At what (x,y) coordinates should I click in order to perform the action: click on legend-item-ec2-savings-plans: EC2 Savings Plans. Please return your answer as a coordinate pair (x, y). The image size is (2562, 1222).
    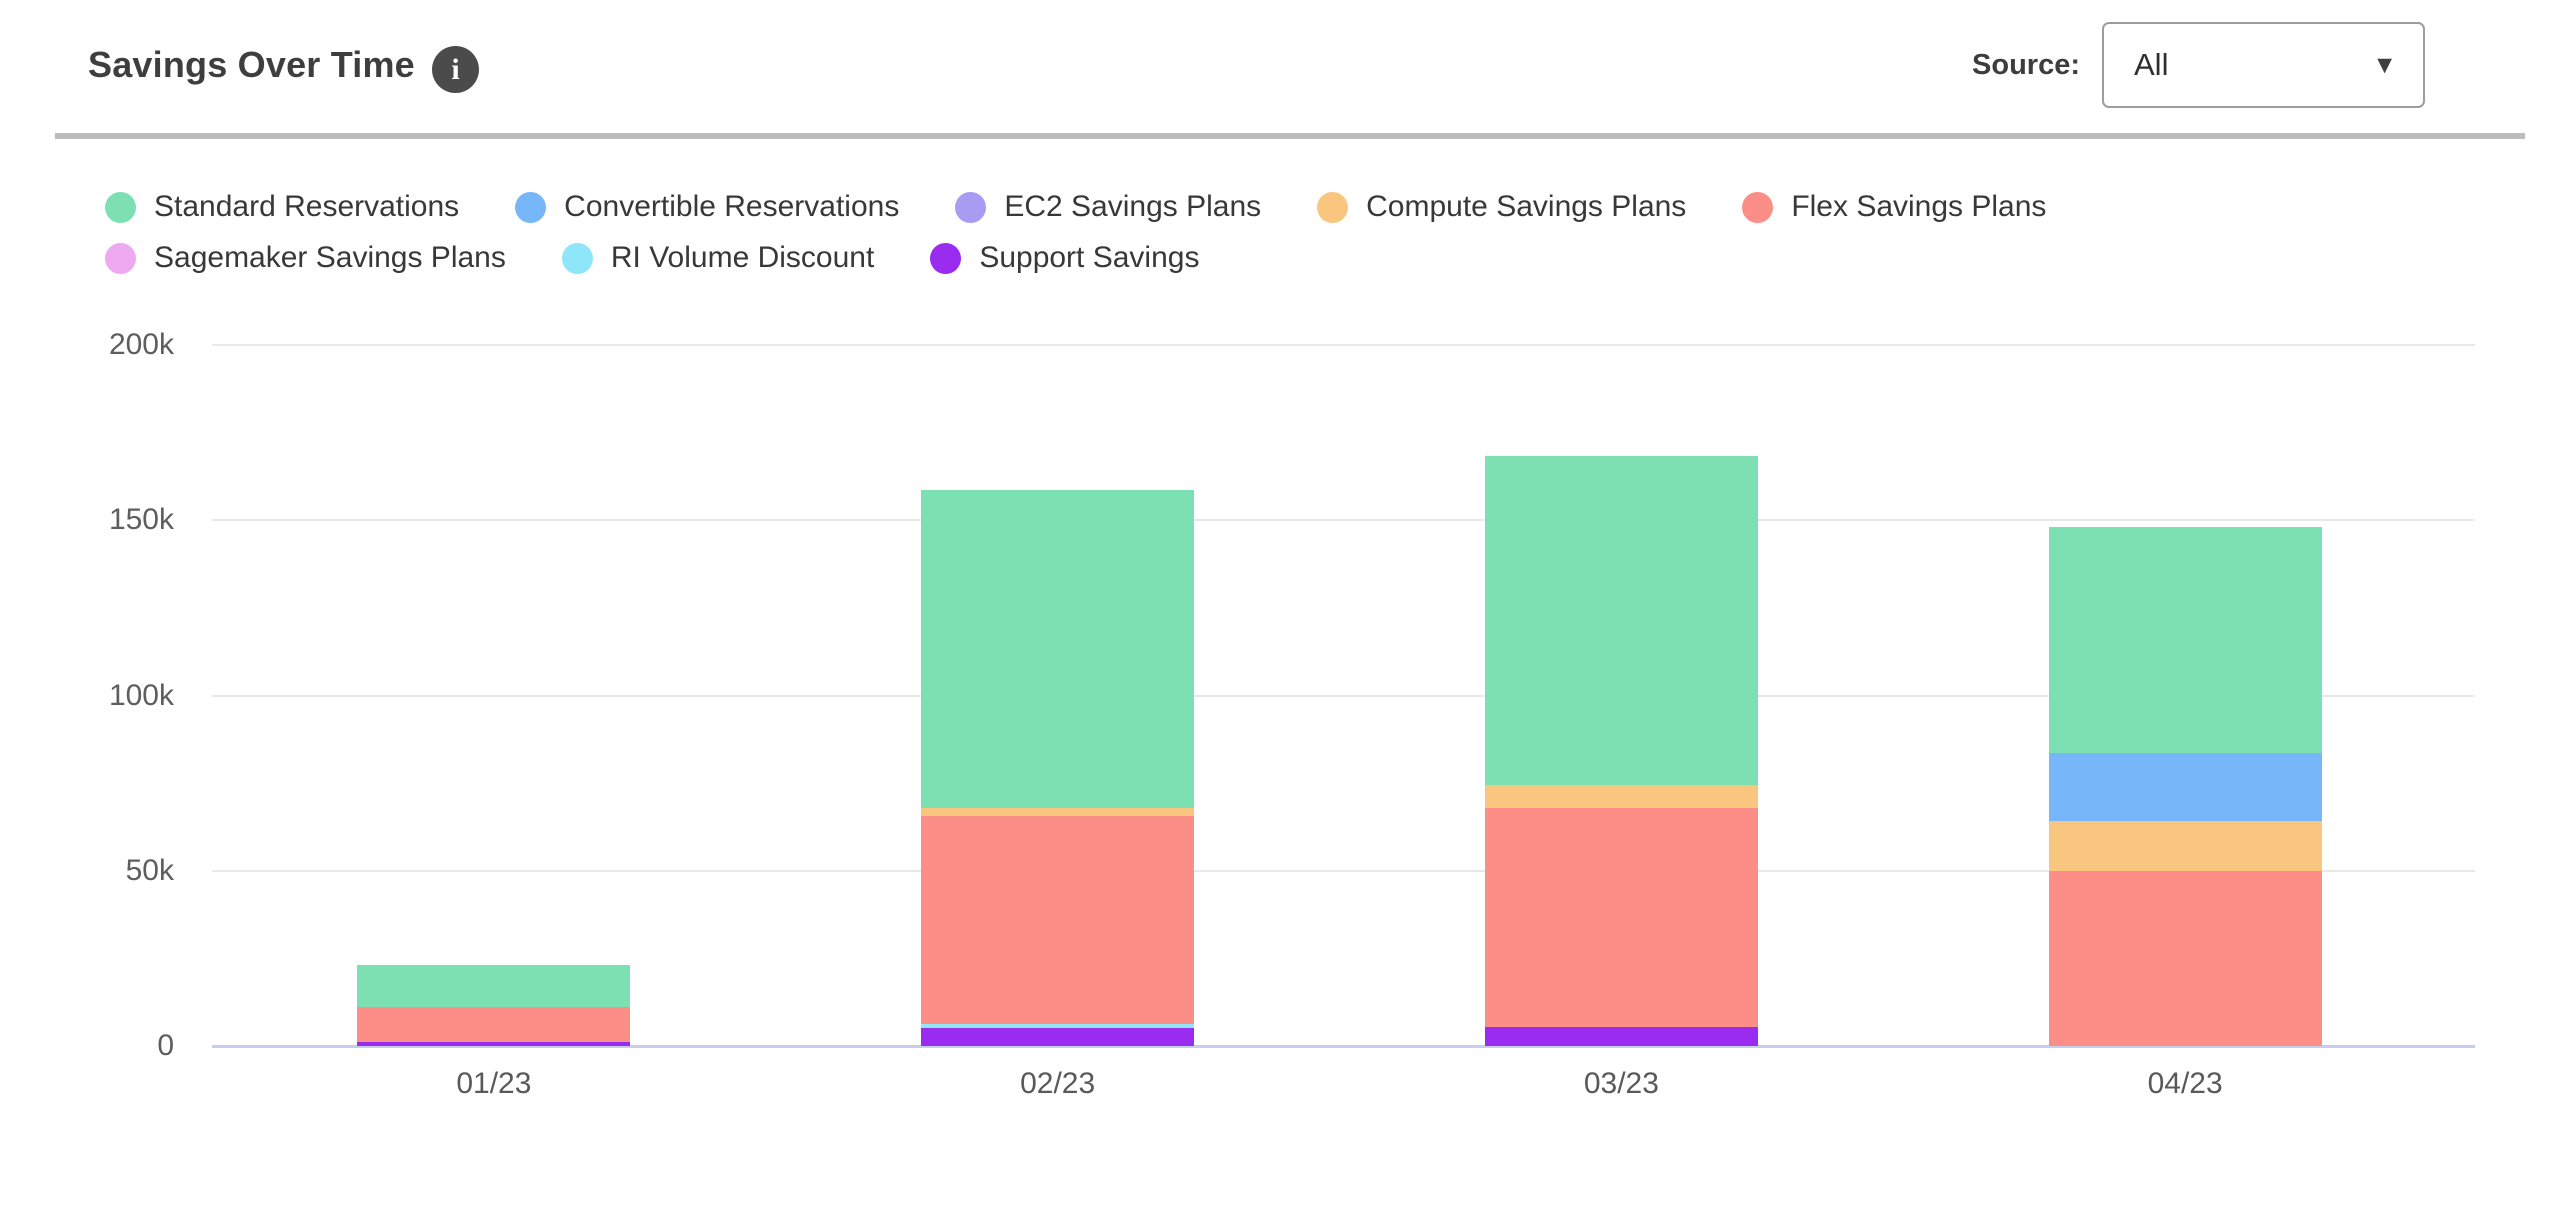
    Looking at the image, I should click on (1108, 207).